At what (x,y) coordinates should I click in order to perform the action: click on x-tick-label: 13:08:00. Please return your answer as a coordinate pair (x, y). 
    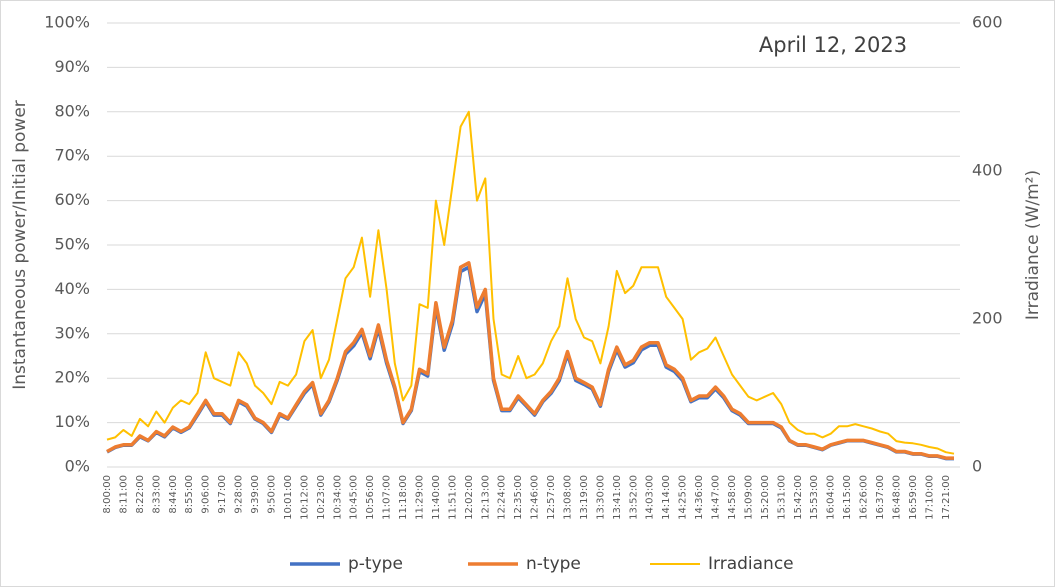
    Looking at the image, I should click on (568, 497).